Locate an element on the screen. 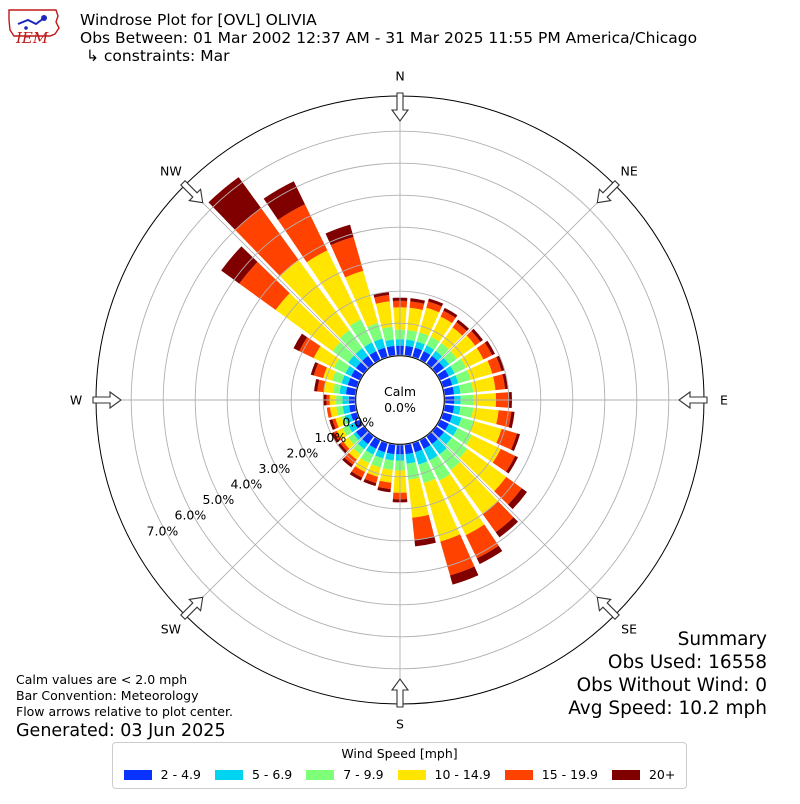  obs-used: Obs Used: 16558 is located at coordinates (687, 662).